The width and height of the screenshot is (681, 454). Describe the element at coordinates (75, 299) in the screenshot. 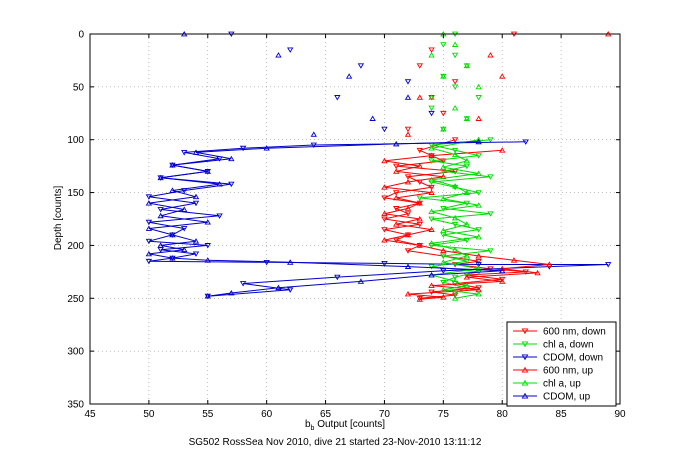

I see `y-tick-label: 250` at that location.